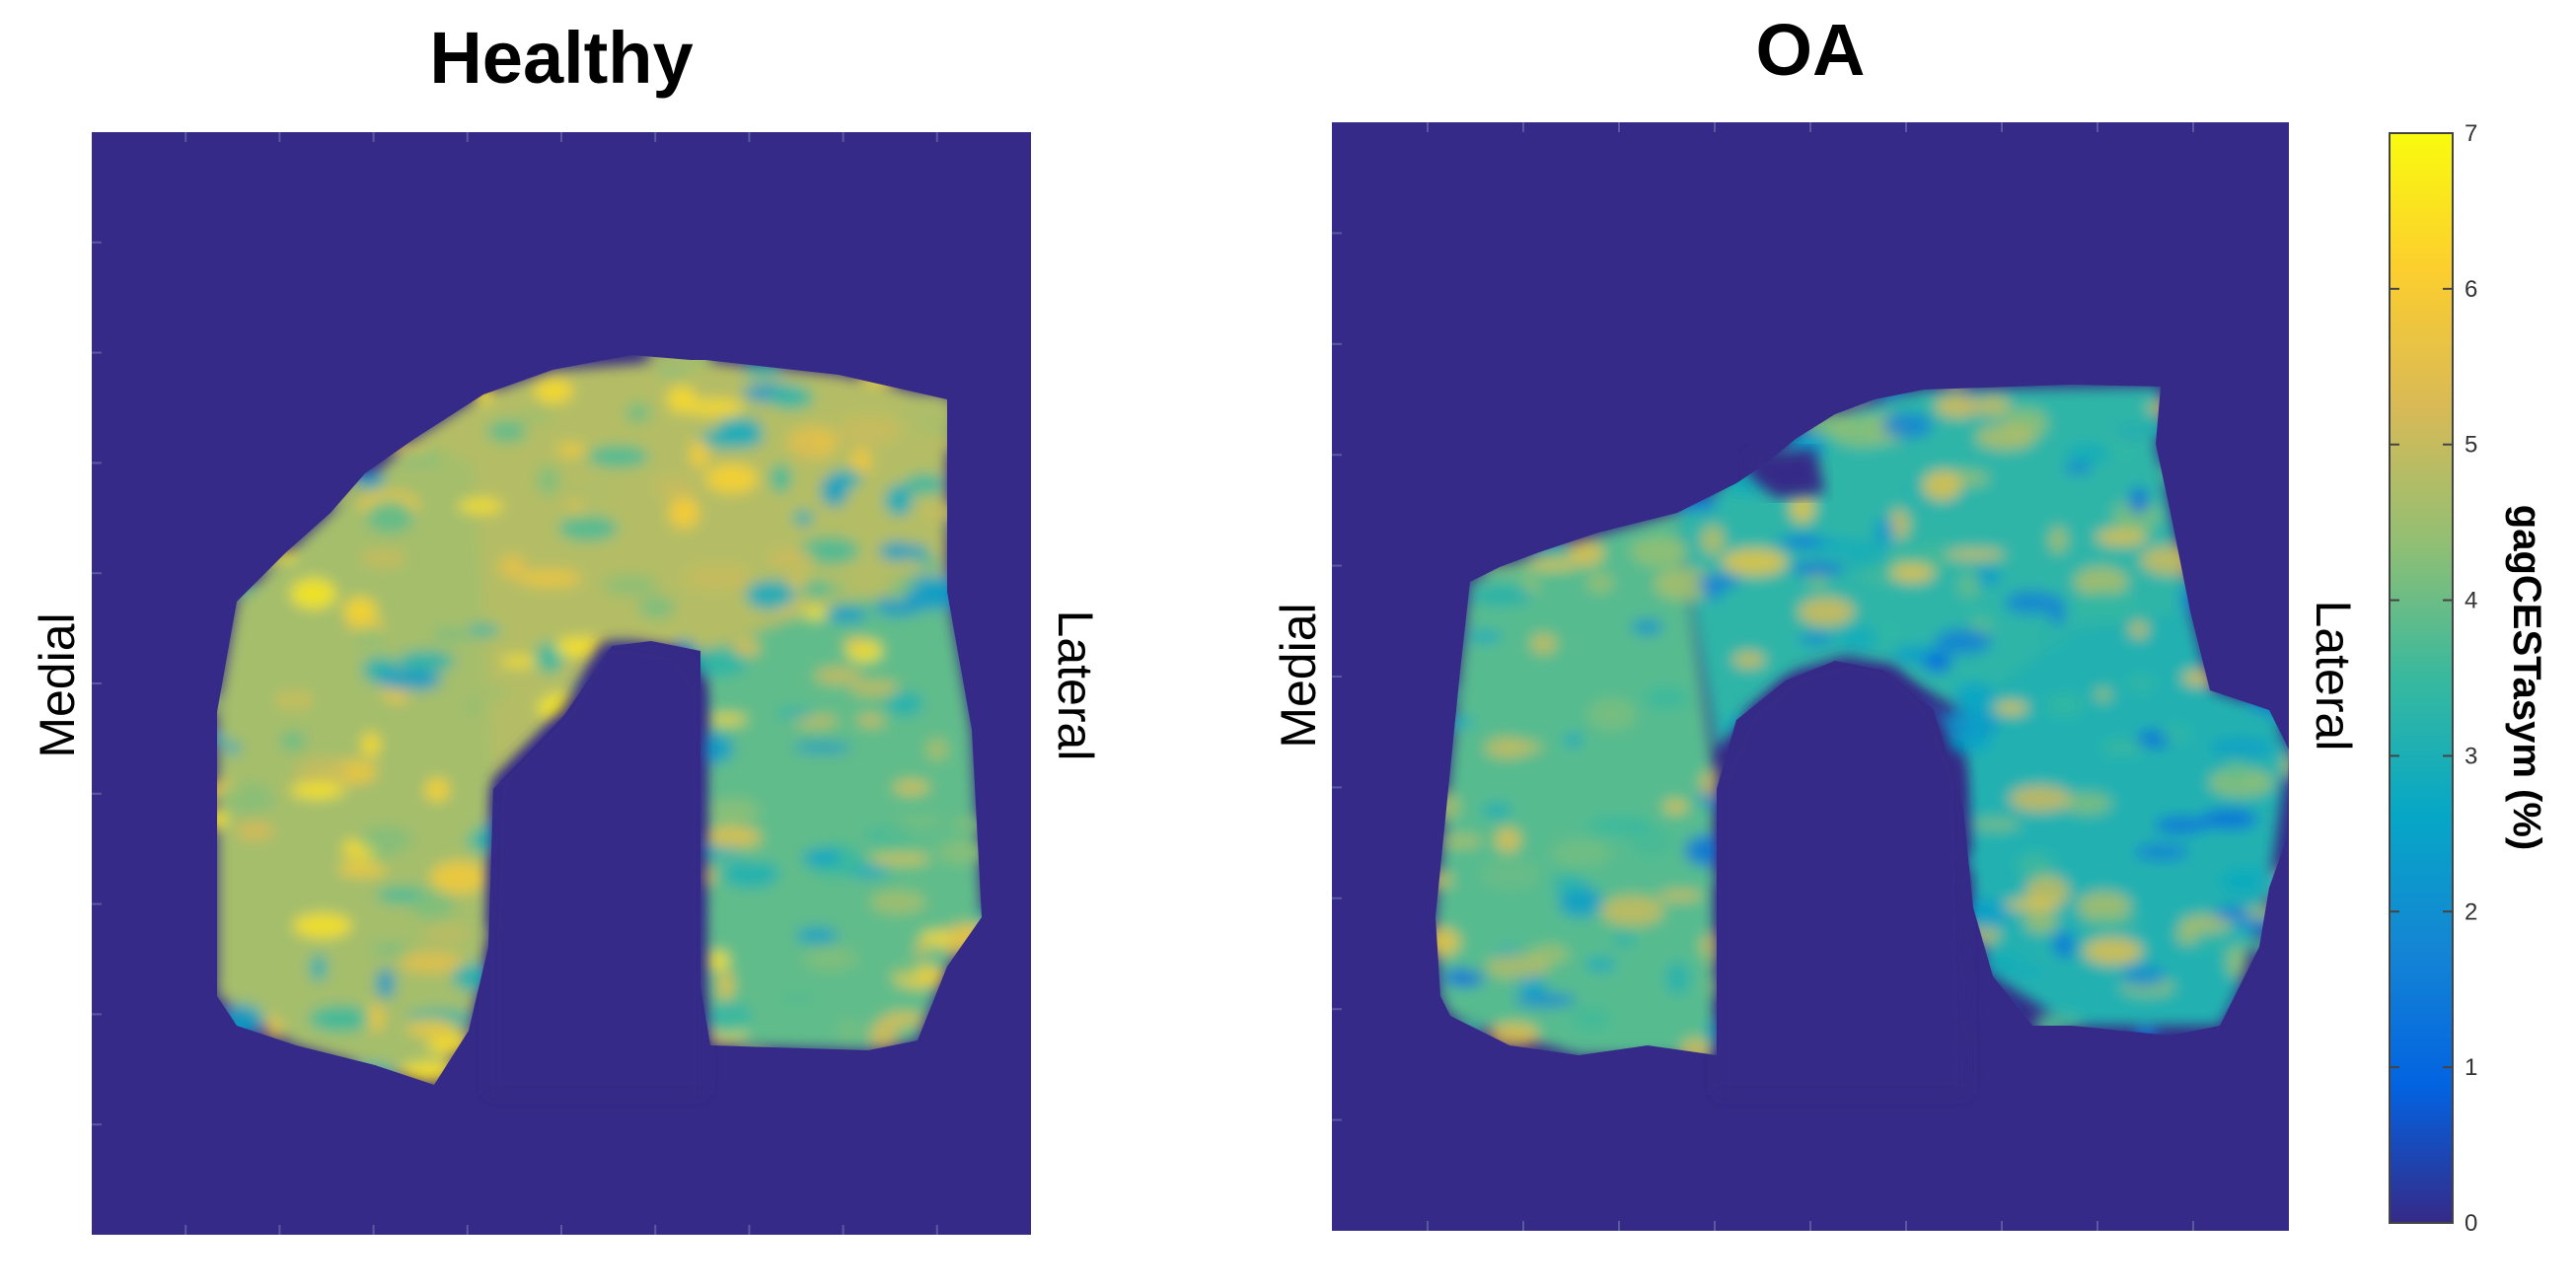 Image resolution: width=2576 pixels, height=1288 pixels. I want to click on intercondylar-notch, so click(596, 868).